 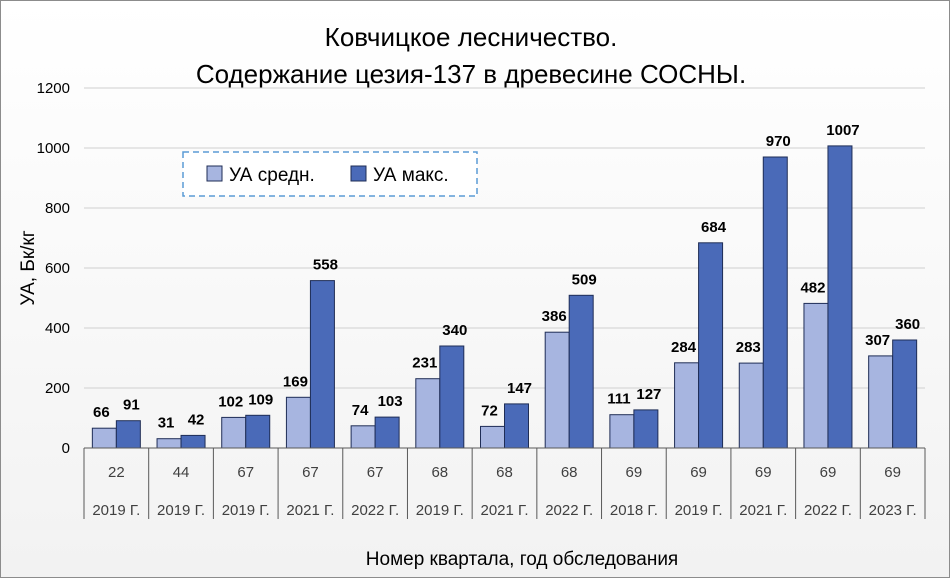 I want to click on data-label: 91, so click(x=131, y=405).